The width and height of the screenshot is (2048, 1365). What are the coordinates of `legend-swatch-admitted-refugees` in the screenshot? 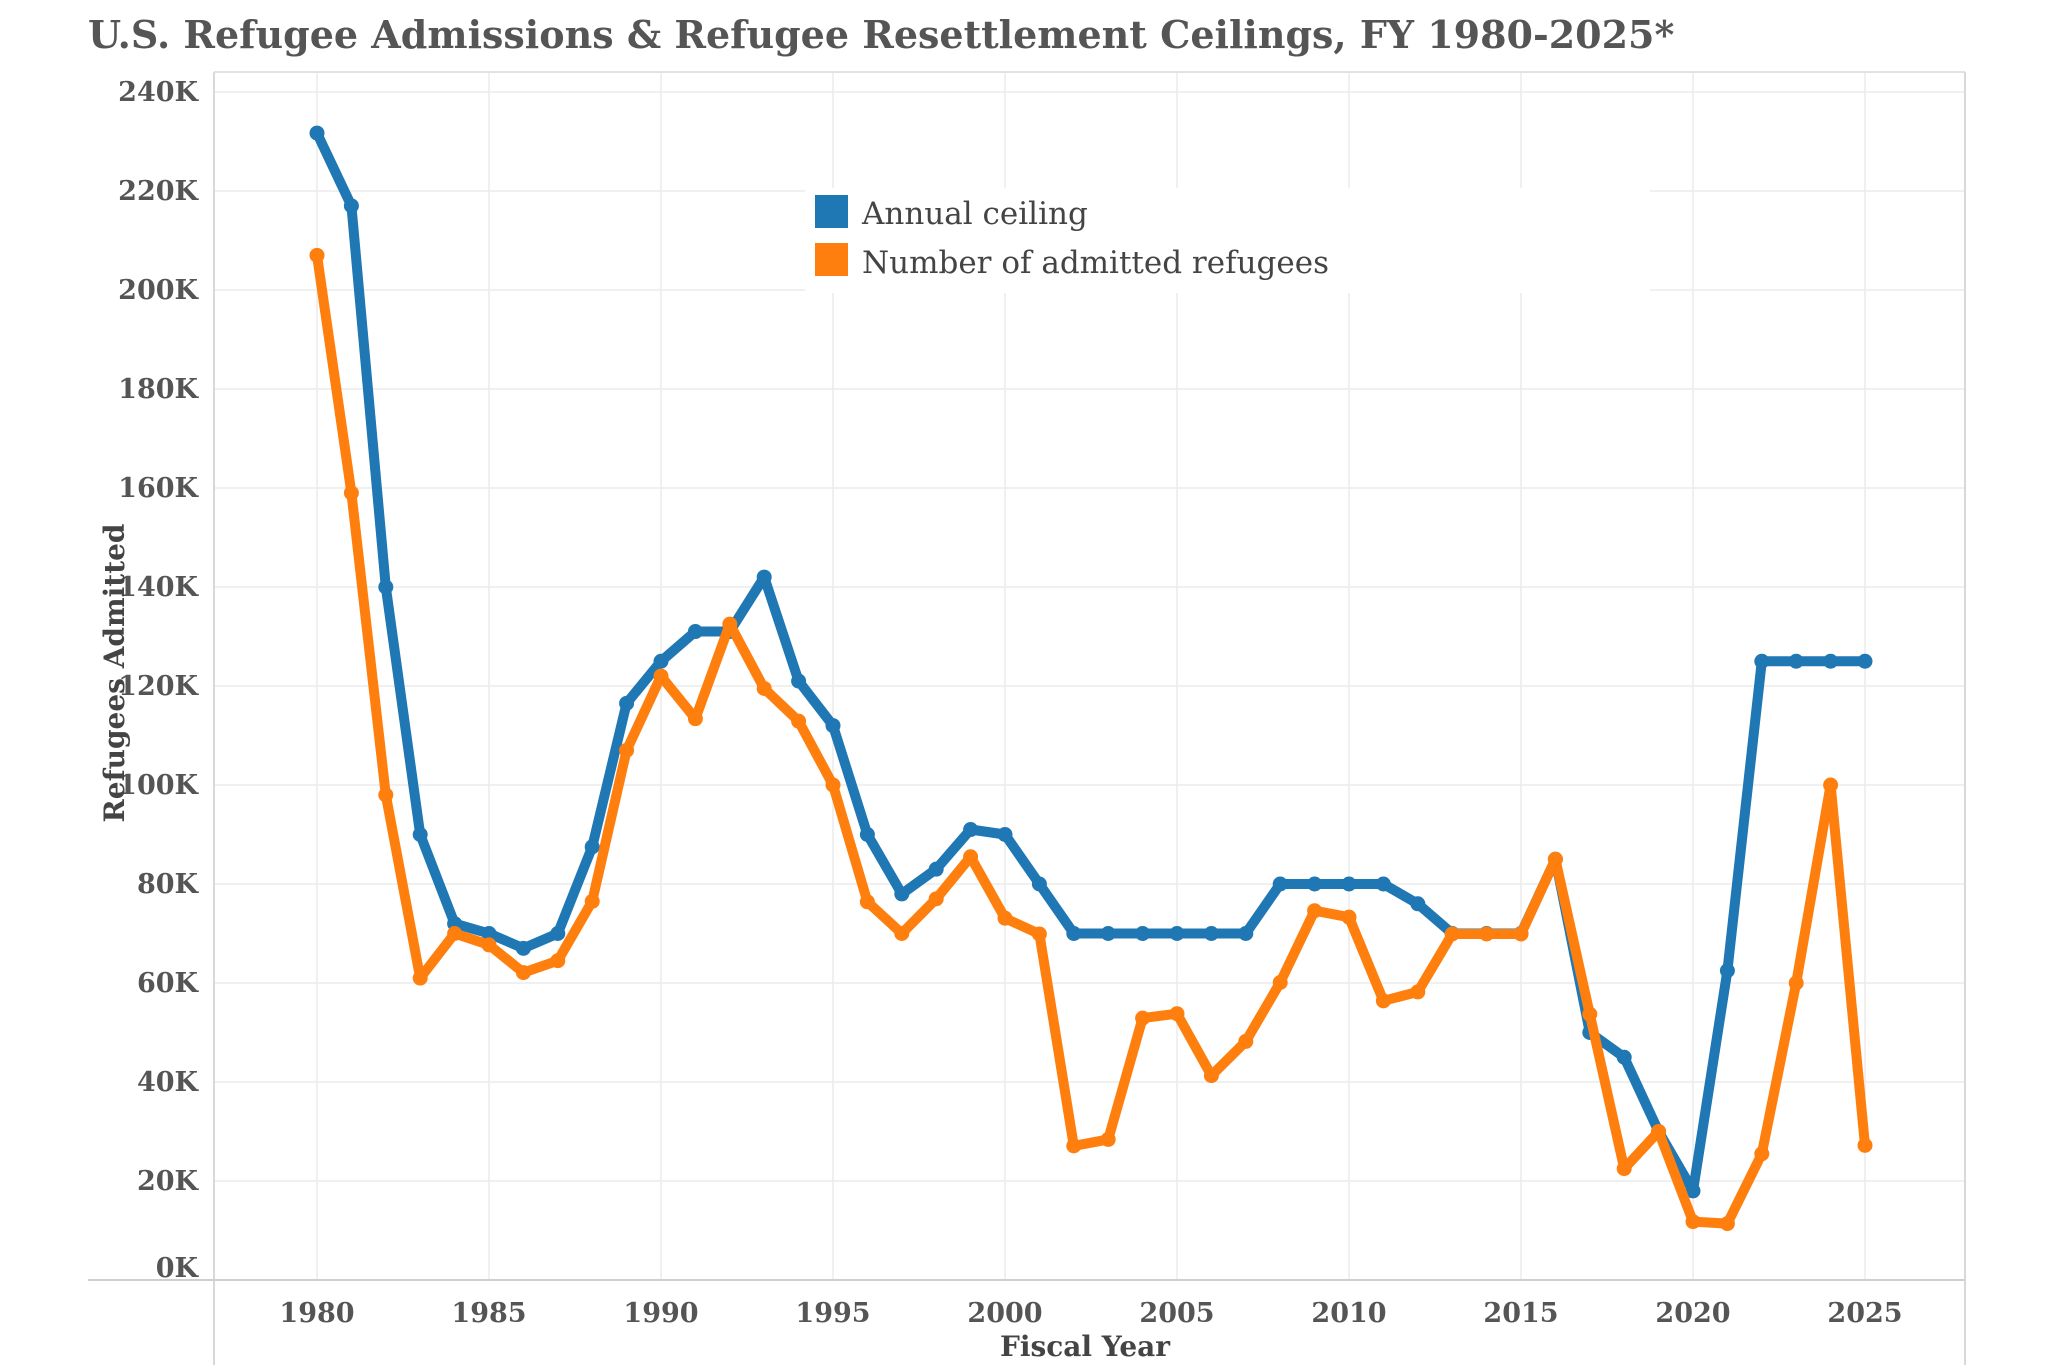 It's located at (831, 259).